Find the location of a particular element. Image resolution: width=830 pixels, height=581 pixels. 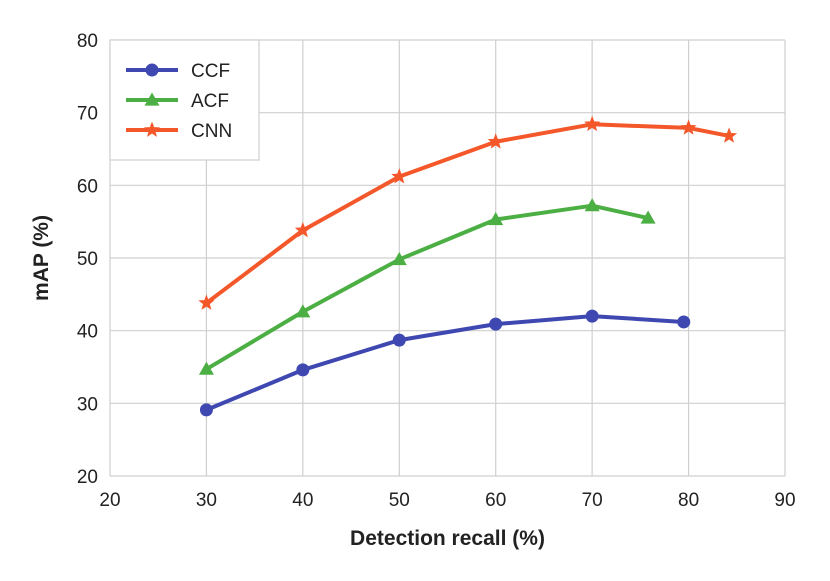

legend-label-cnn: CNN is located at coordinates (211, 131).